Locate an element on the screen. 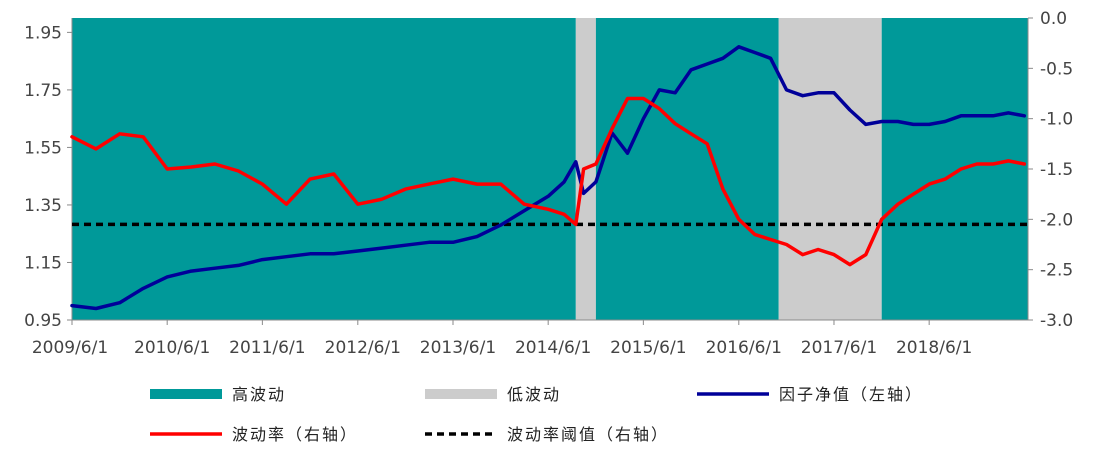 This screenshot has width=1101, height=453. left-tick-labels: 0.95 1.15 1.35 1.55 1.75 1.95 is located at coordinates (43, 177).